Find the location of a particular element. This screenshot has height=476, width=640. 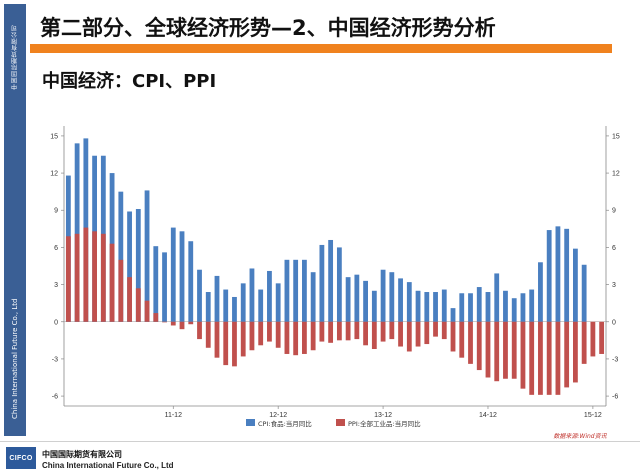

footer-company-en: China International Future Co., Ltd is located at coordinates (108, 465).